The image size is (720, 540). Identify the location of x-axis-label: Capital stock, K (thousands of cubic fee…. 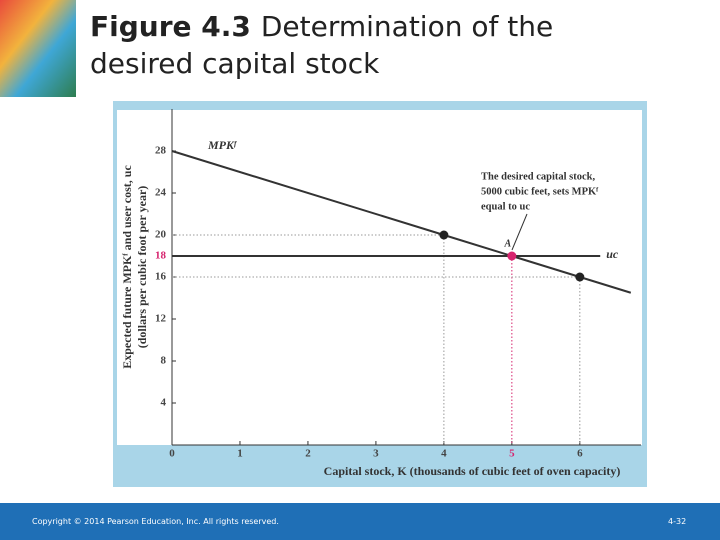
(472, 471).